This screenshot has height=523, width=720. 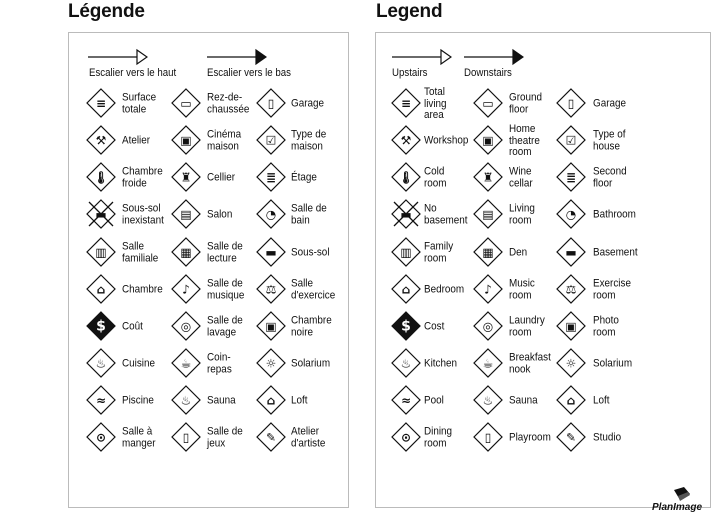 I want to click on kitchen-icon: ♨, so click(x=406, y=363).